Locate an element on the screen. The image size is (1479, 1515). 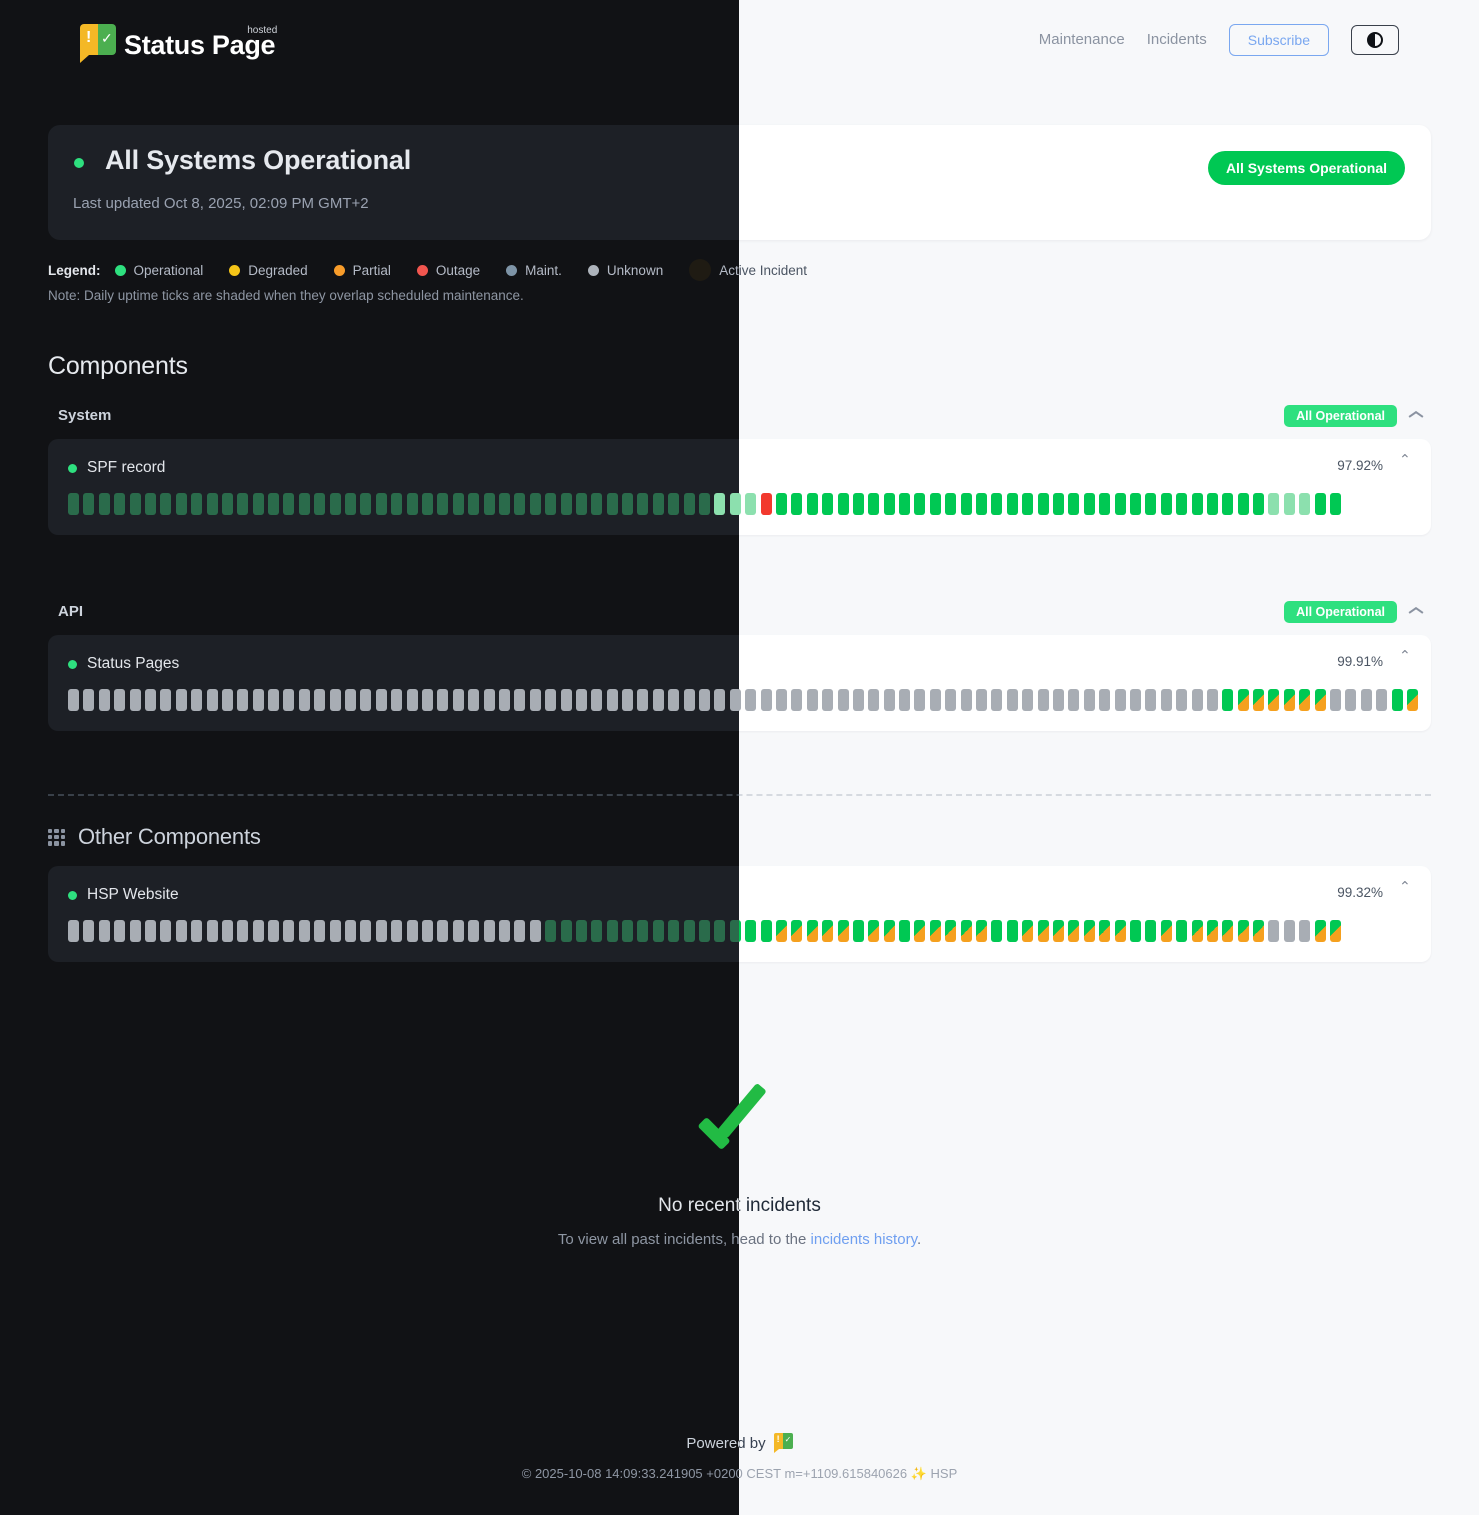
brand-logo: ! ✓ Status Page hosted is located at coordinates (178, 40).